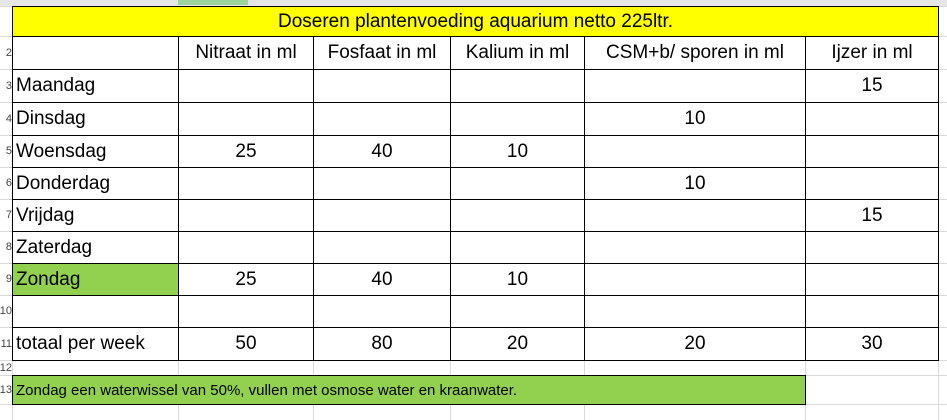  I want to click on row-number: 9, so click(8, 279).